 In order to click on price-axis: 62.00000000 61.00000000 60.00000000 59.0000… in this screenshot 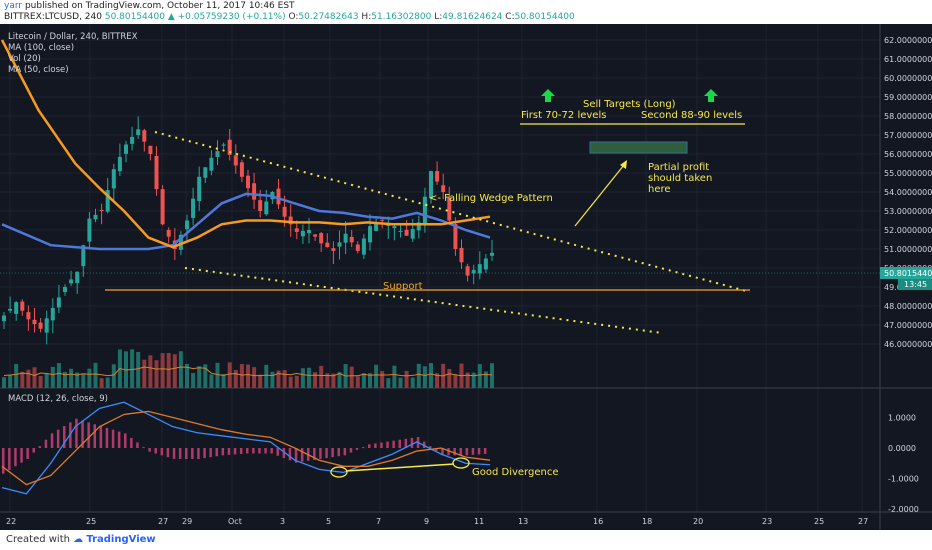, I will do `click(908, 192)`.